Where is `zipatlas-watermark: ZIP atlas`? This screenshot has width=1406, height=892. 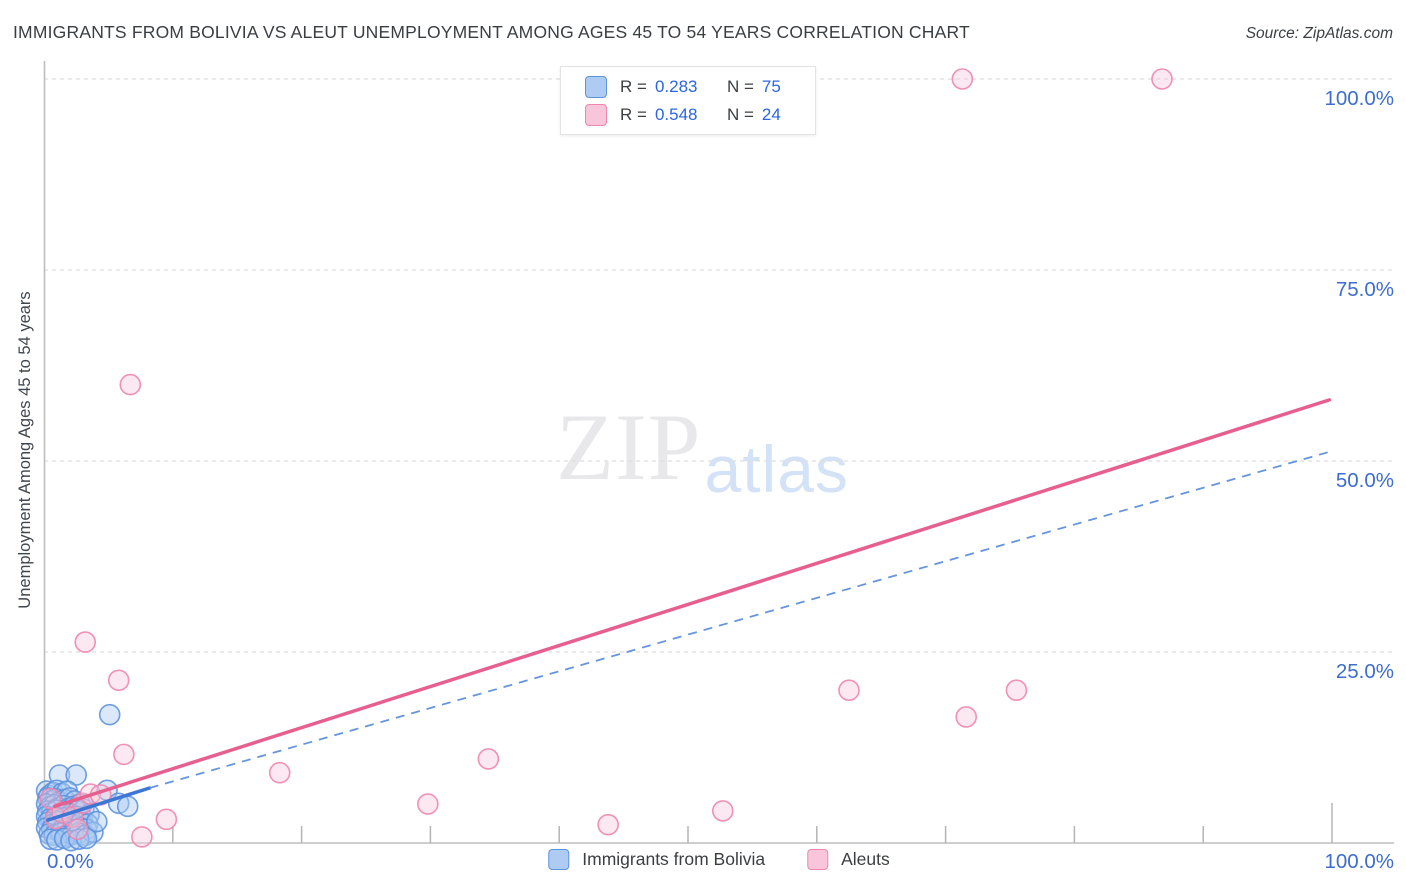 zipatlas-watermark: ZIP atlas is located at coordinates (702, 448).